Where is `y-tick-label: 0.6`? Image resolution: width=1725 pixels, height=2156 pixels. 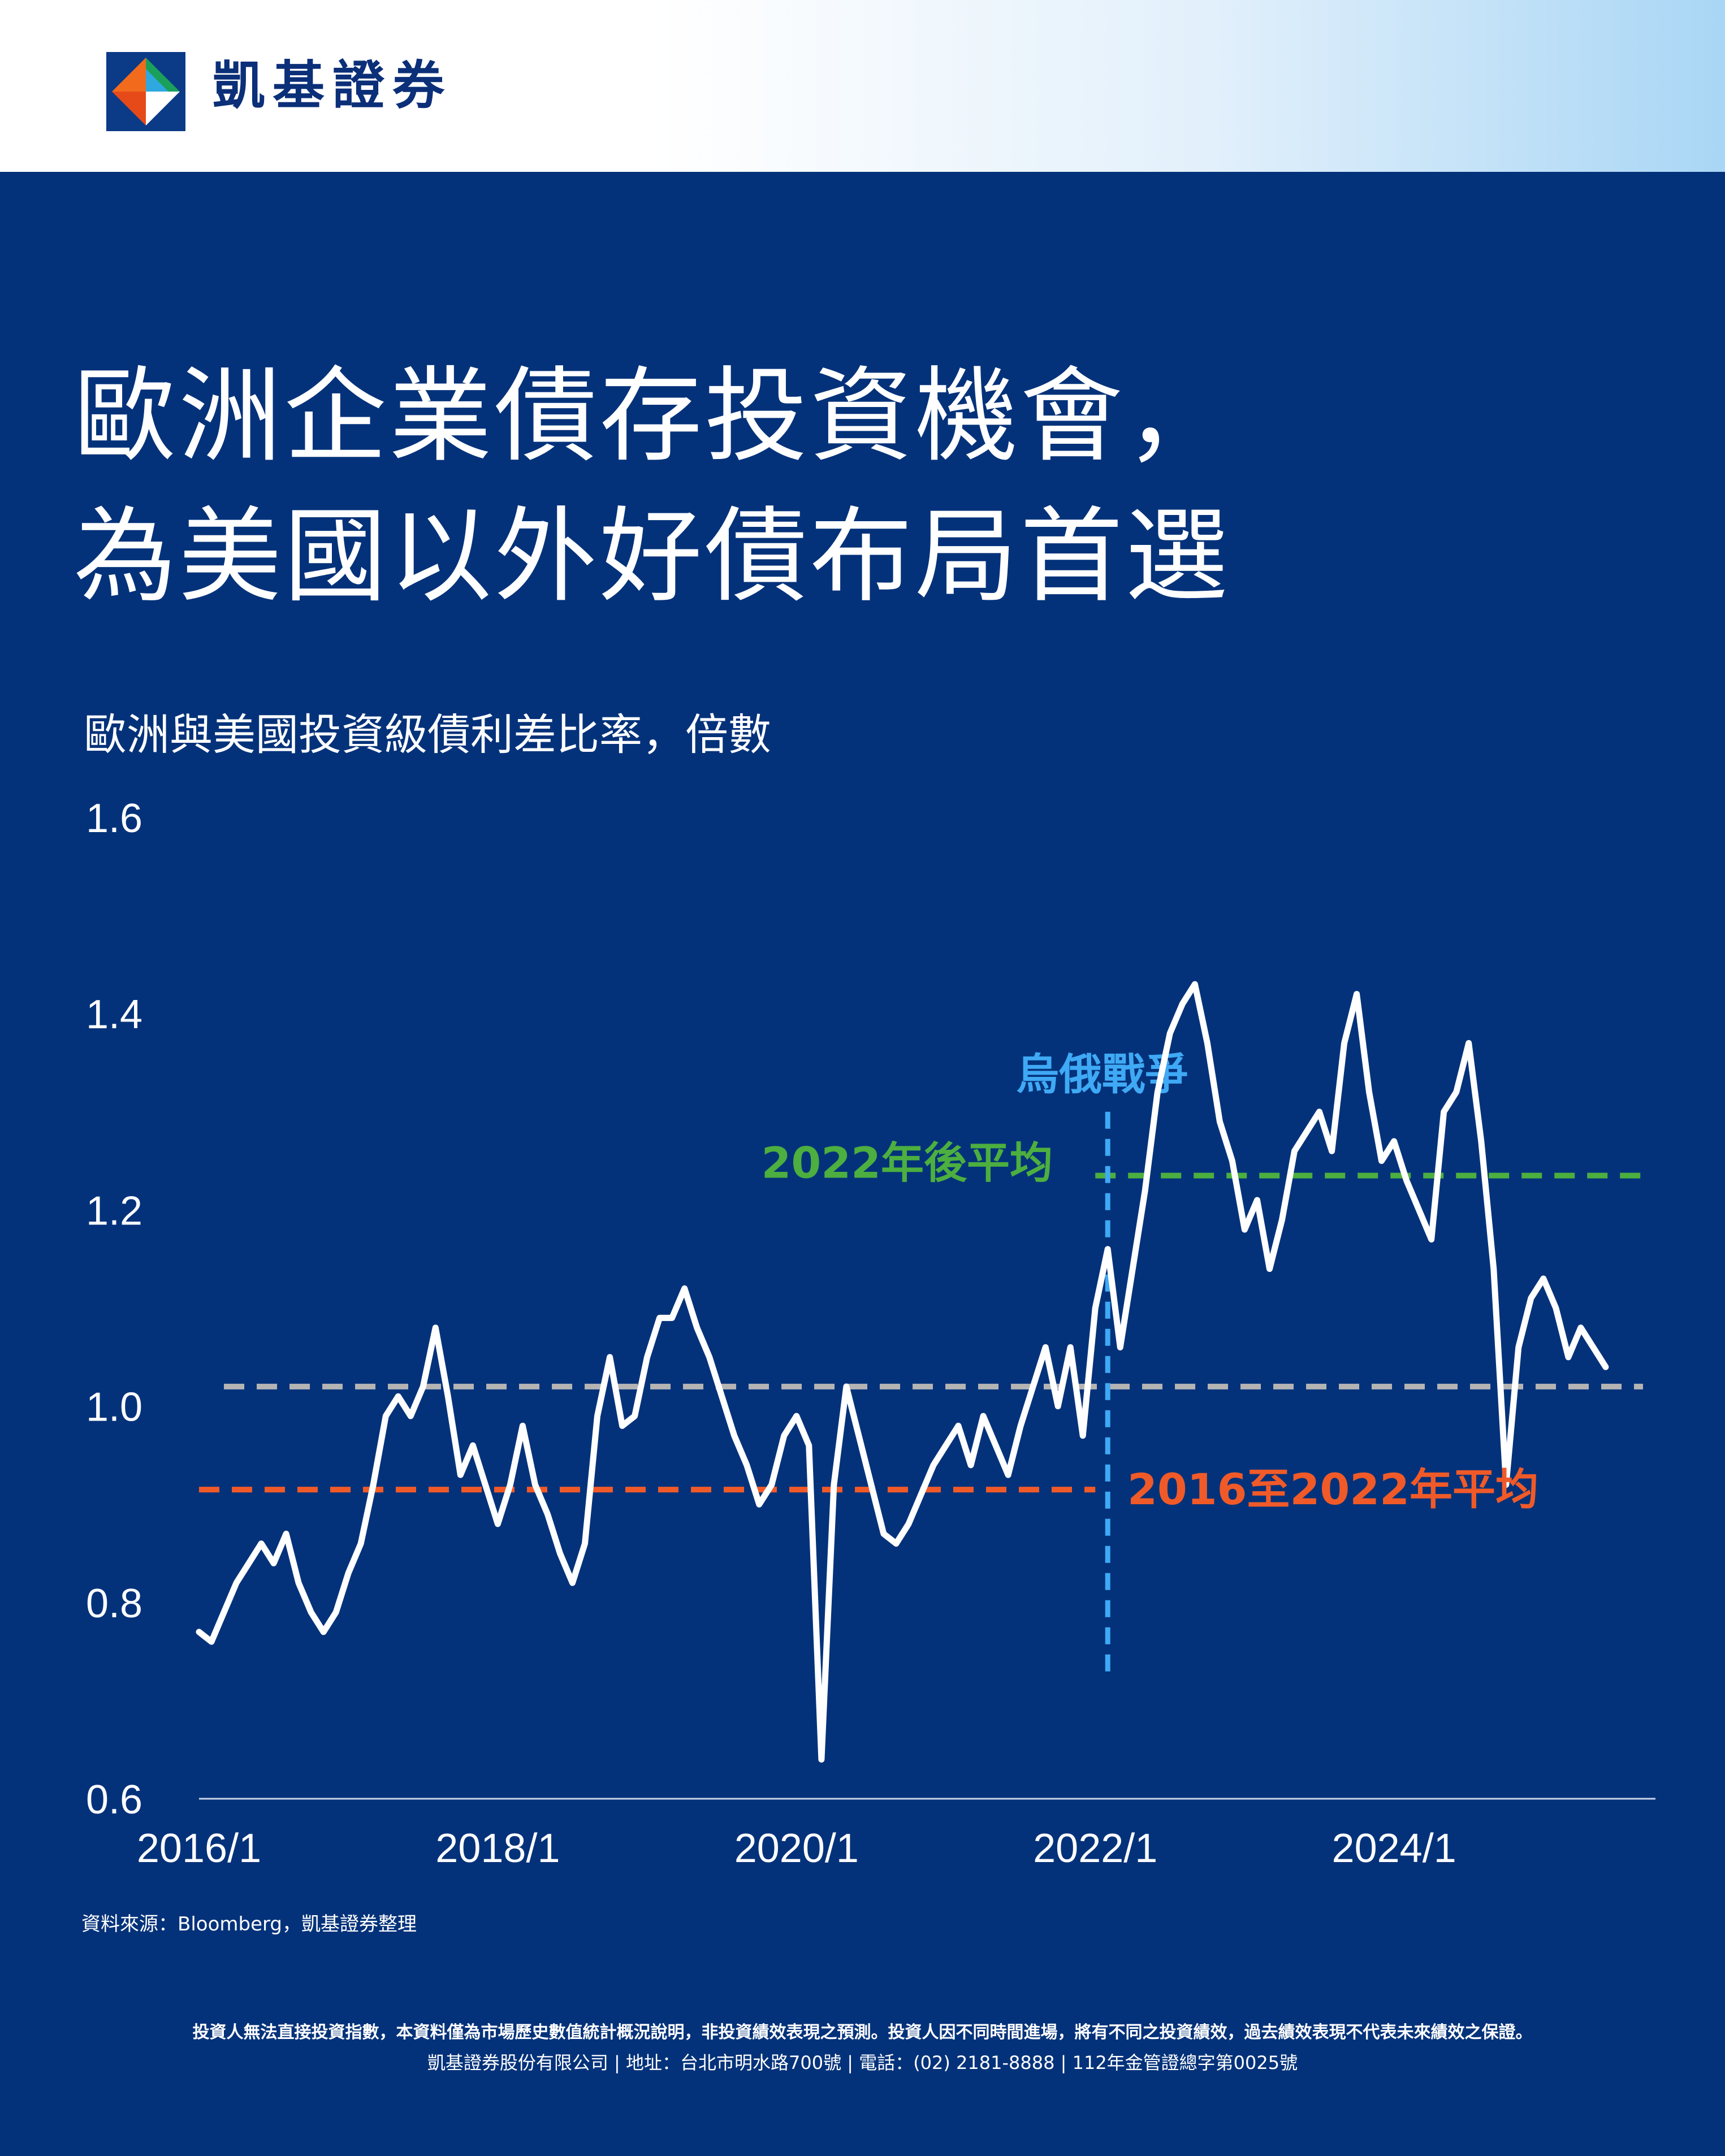 y-tick-label: 0.6 is located at coordinates (114, 1799).